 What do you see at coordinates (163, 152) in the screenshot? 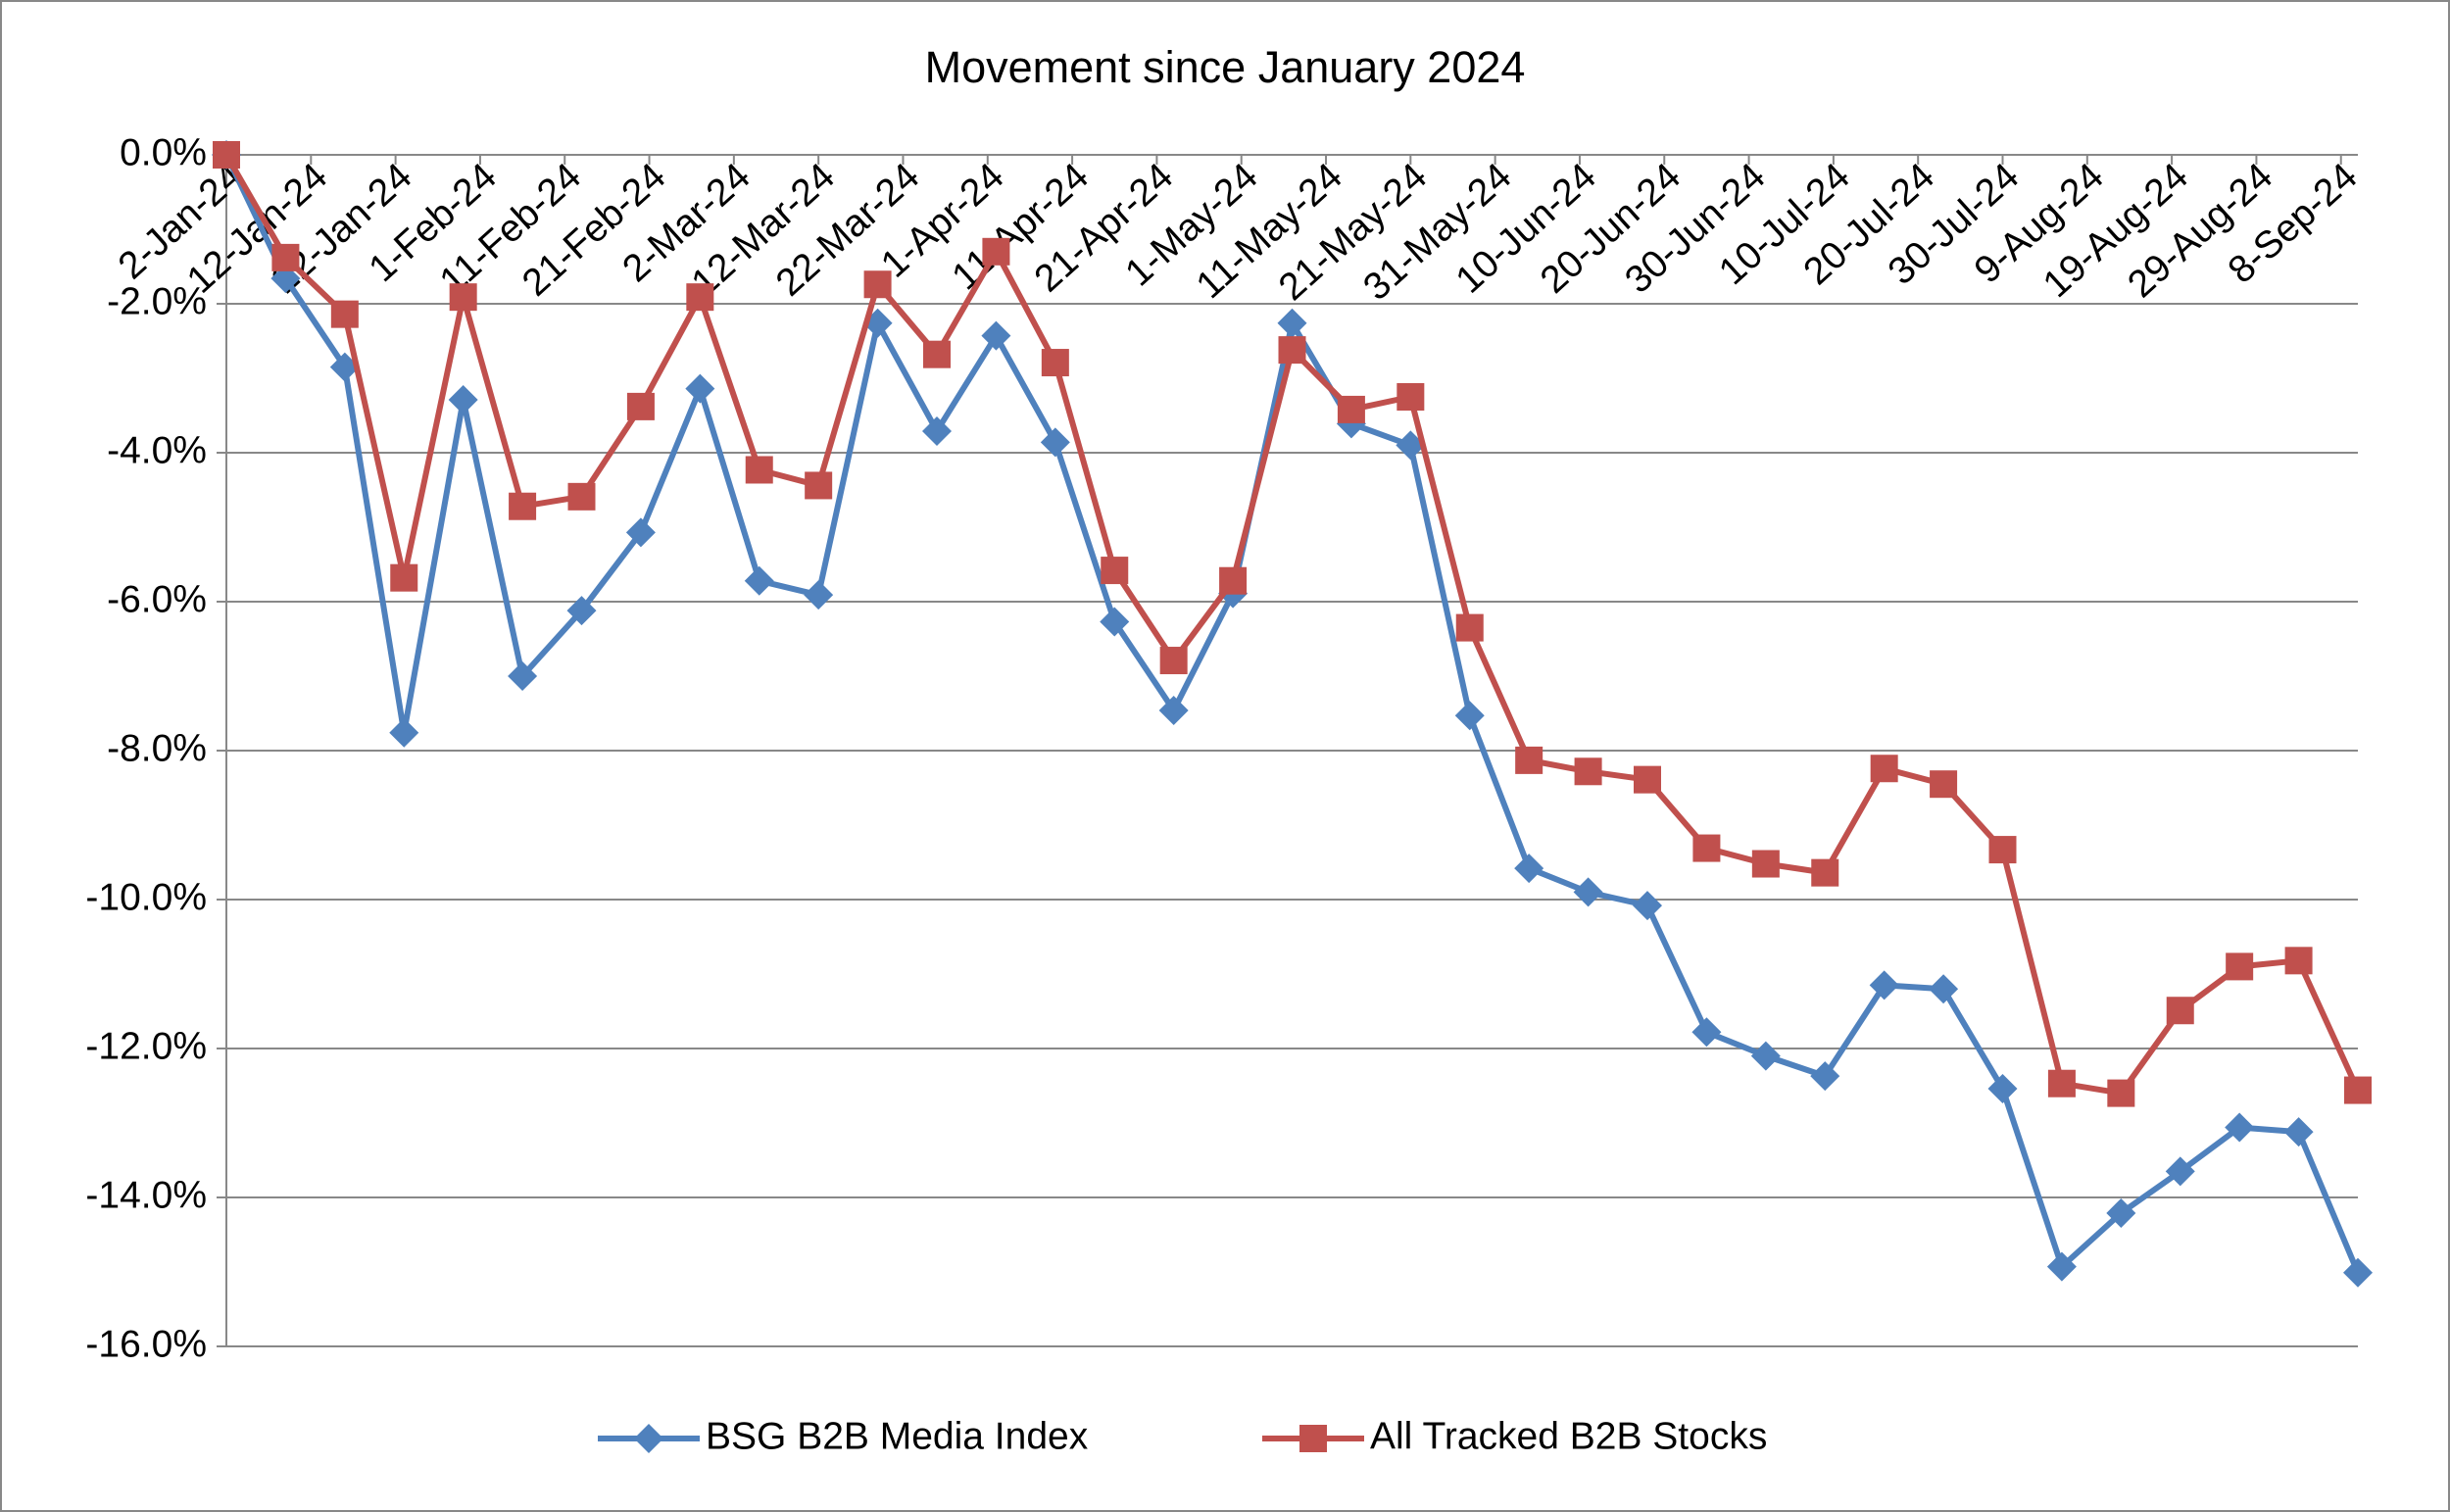
I see `y-tick-label: 0.0%` at bounding box center [163, 152].